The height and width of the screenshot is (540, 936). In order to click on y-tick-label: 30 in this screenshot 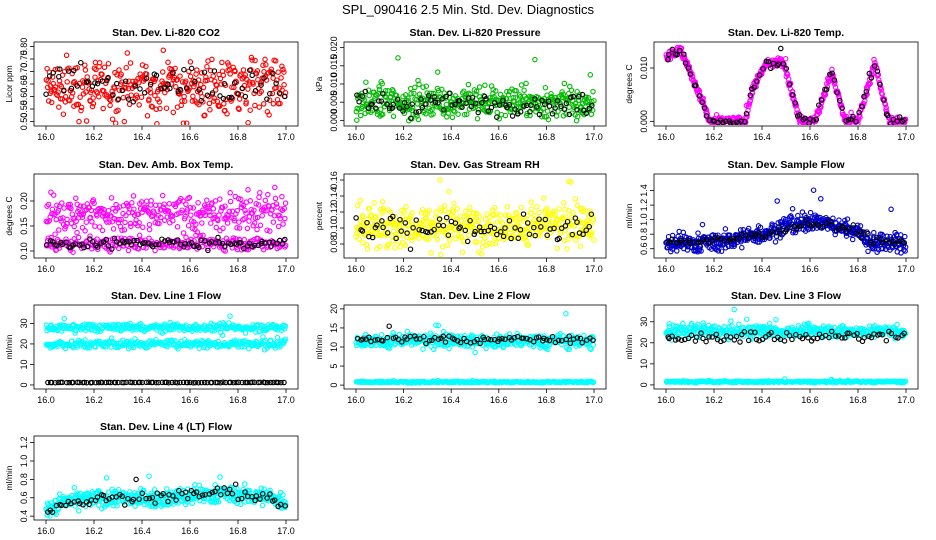, I will do `click(24, 323)`.